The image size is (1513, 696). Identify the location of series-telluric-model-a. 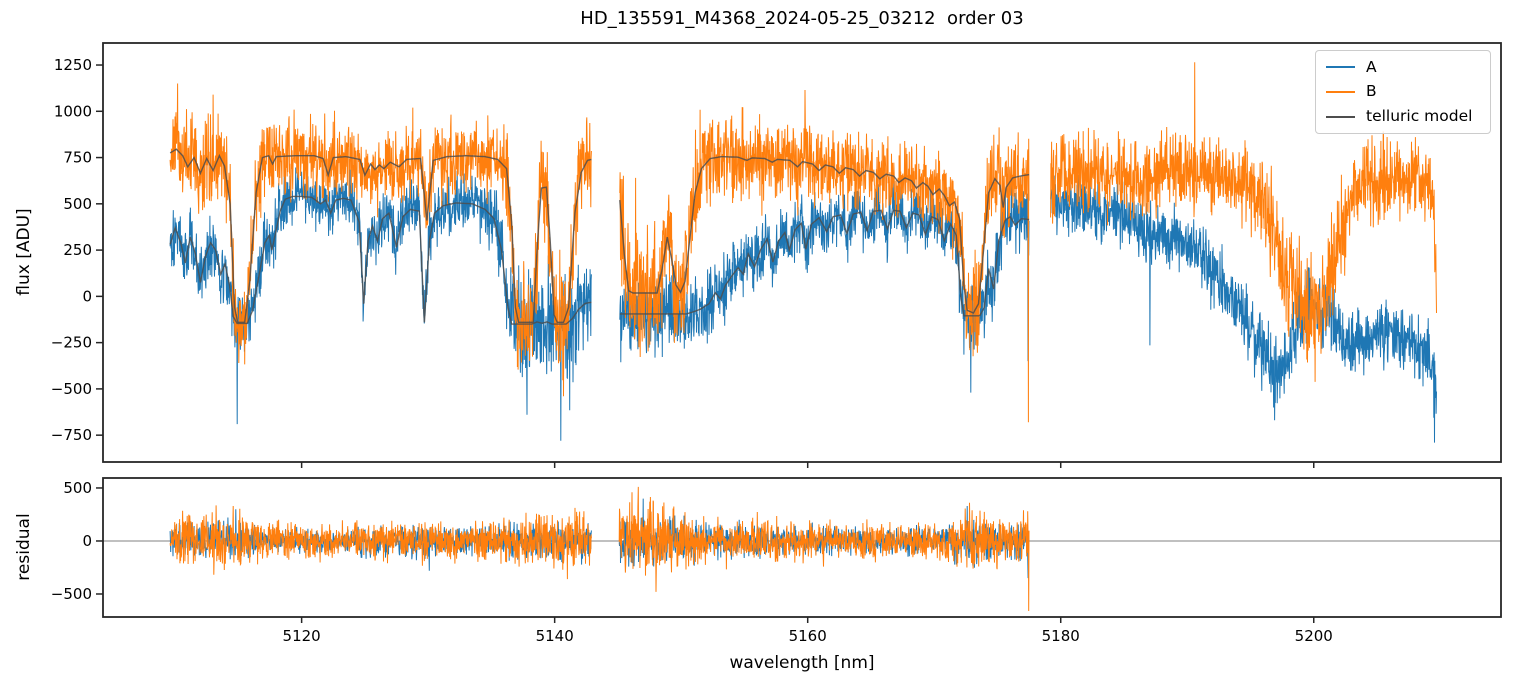
(599, 260).